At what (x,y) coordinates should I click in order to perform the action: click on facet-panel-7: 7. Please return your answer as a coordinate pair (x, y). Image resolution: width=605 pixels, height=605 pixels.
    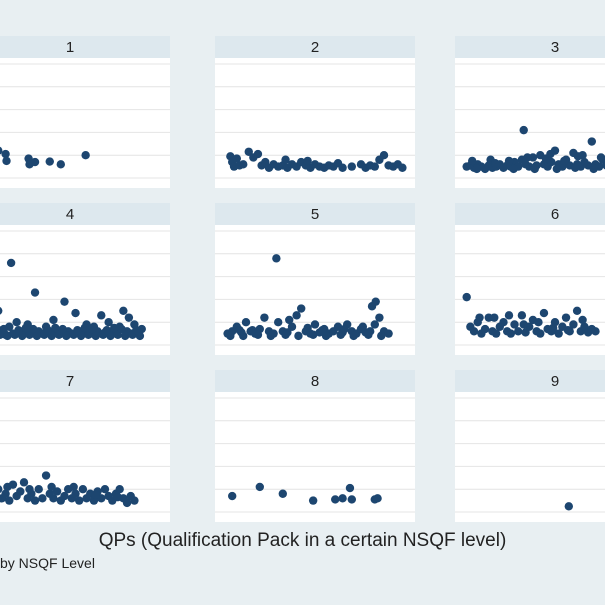
    Looking at the image, I should click on (85, 446).